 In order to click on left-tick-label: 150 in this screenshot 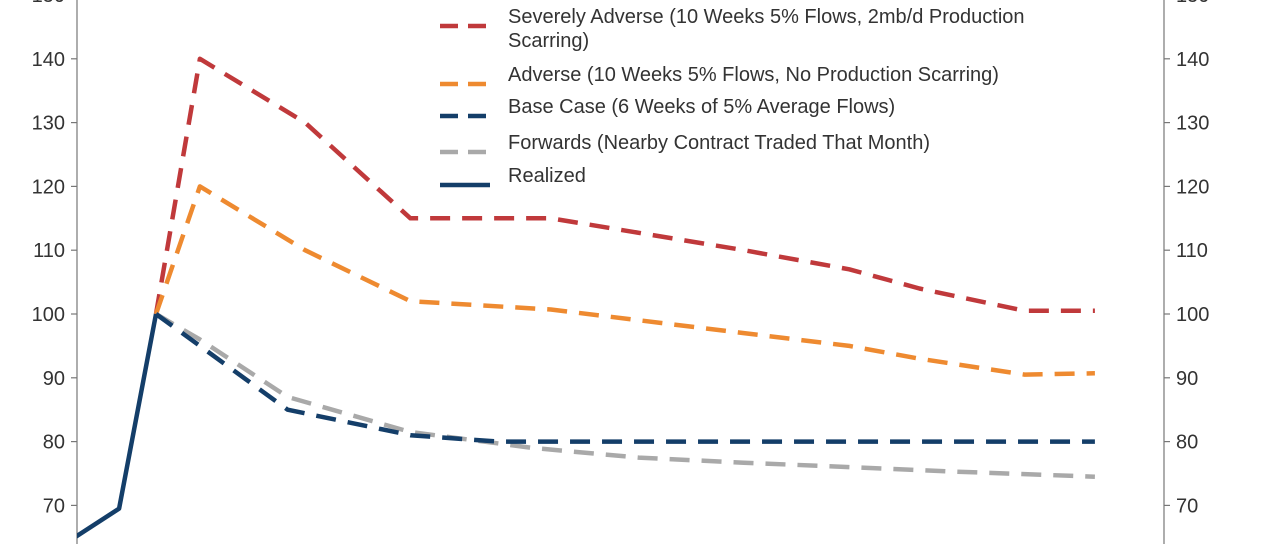, I will do `click(48, 3)`.